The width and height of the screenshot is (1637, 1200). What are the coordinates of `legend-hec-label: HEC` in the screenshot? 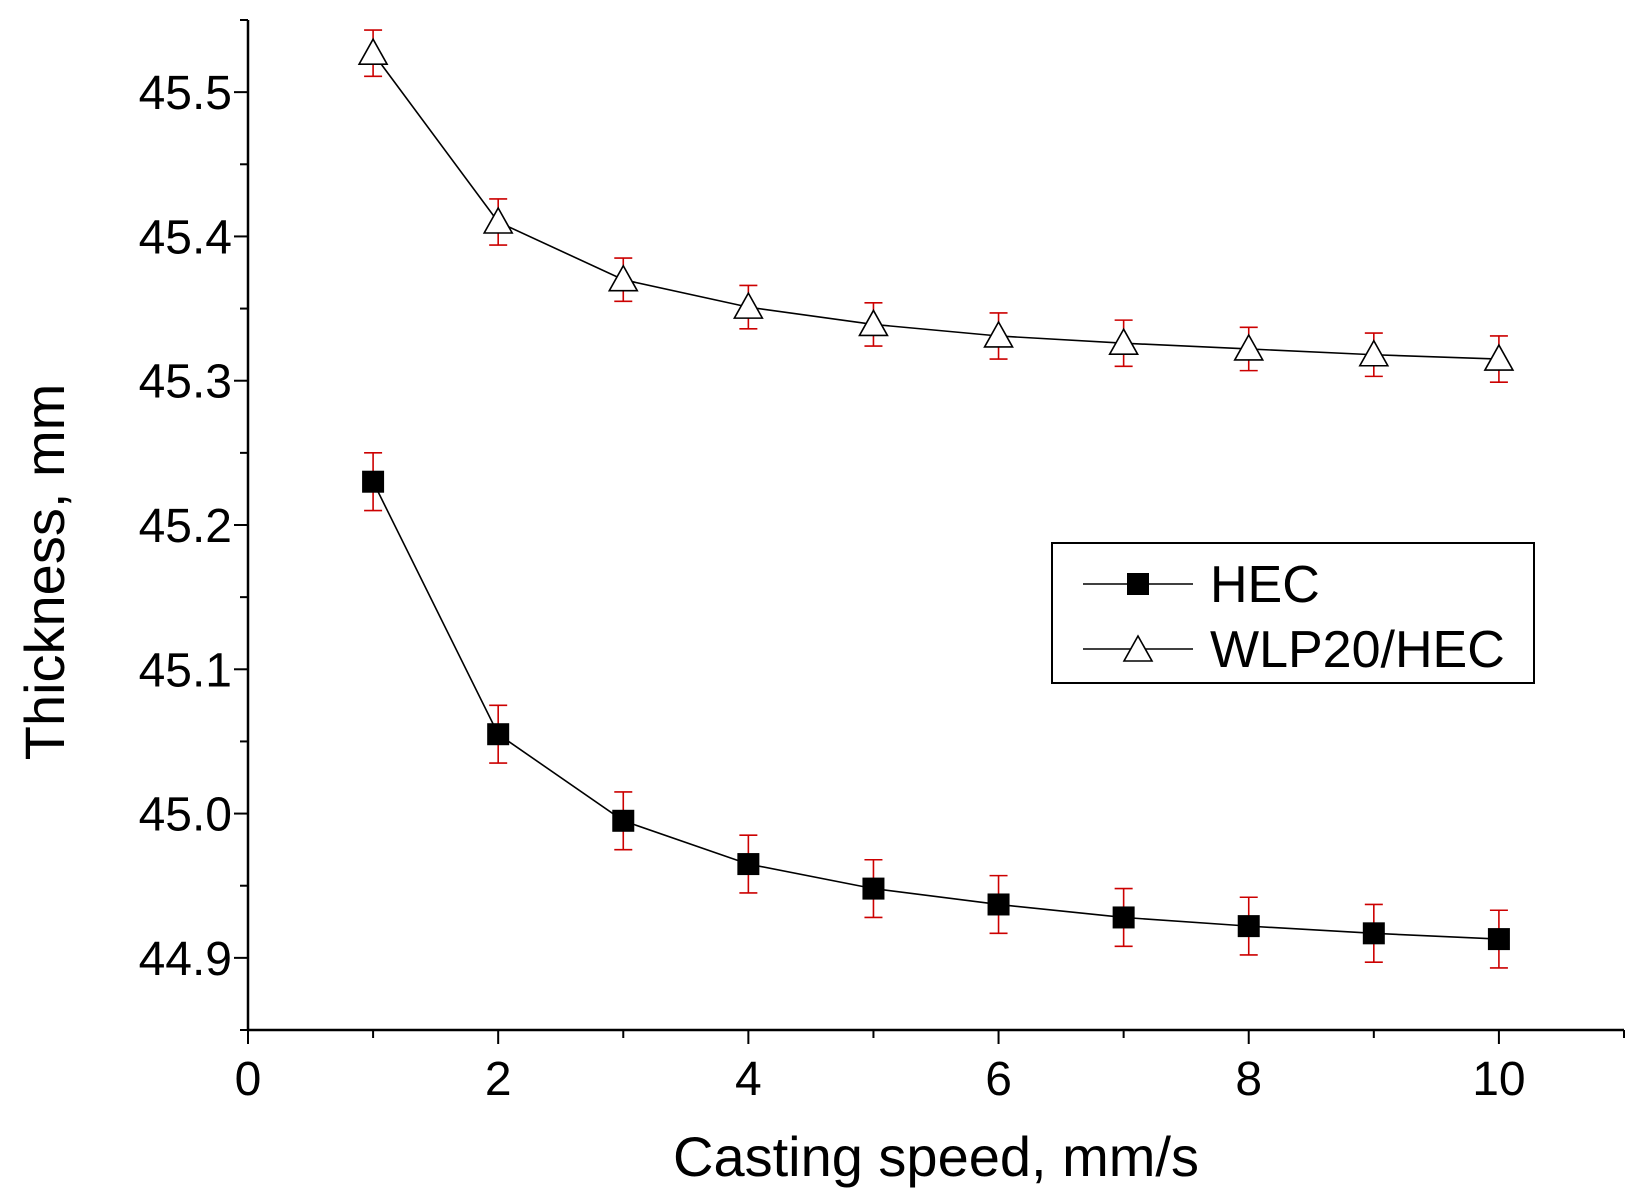 It's located at (1265, 585).